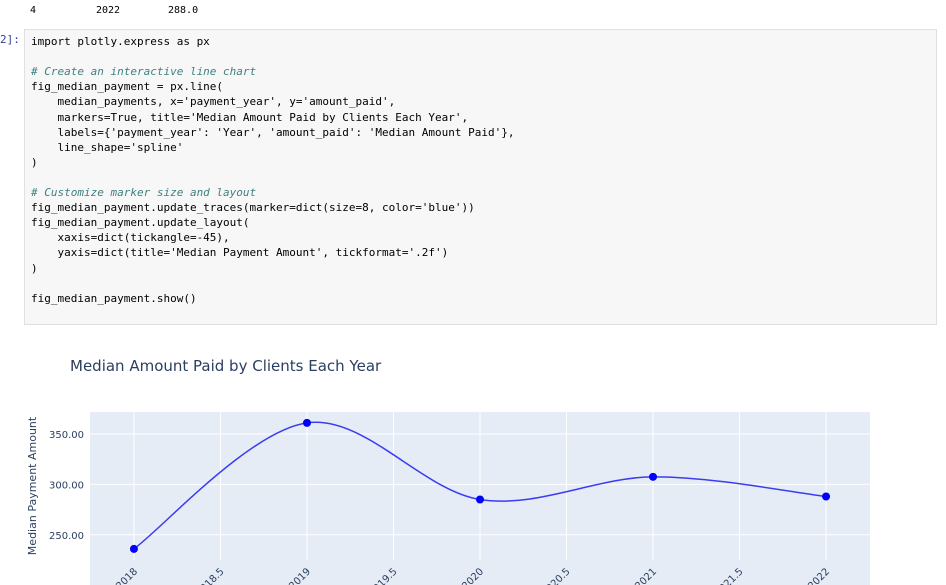 This screenshot has height=585, width=946. I want to click on cell-prompt: 2]:, so click(10, 39).